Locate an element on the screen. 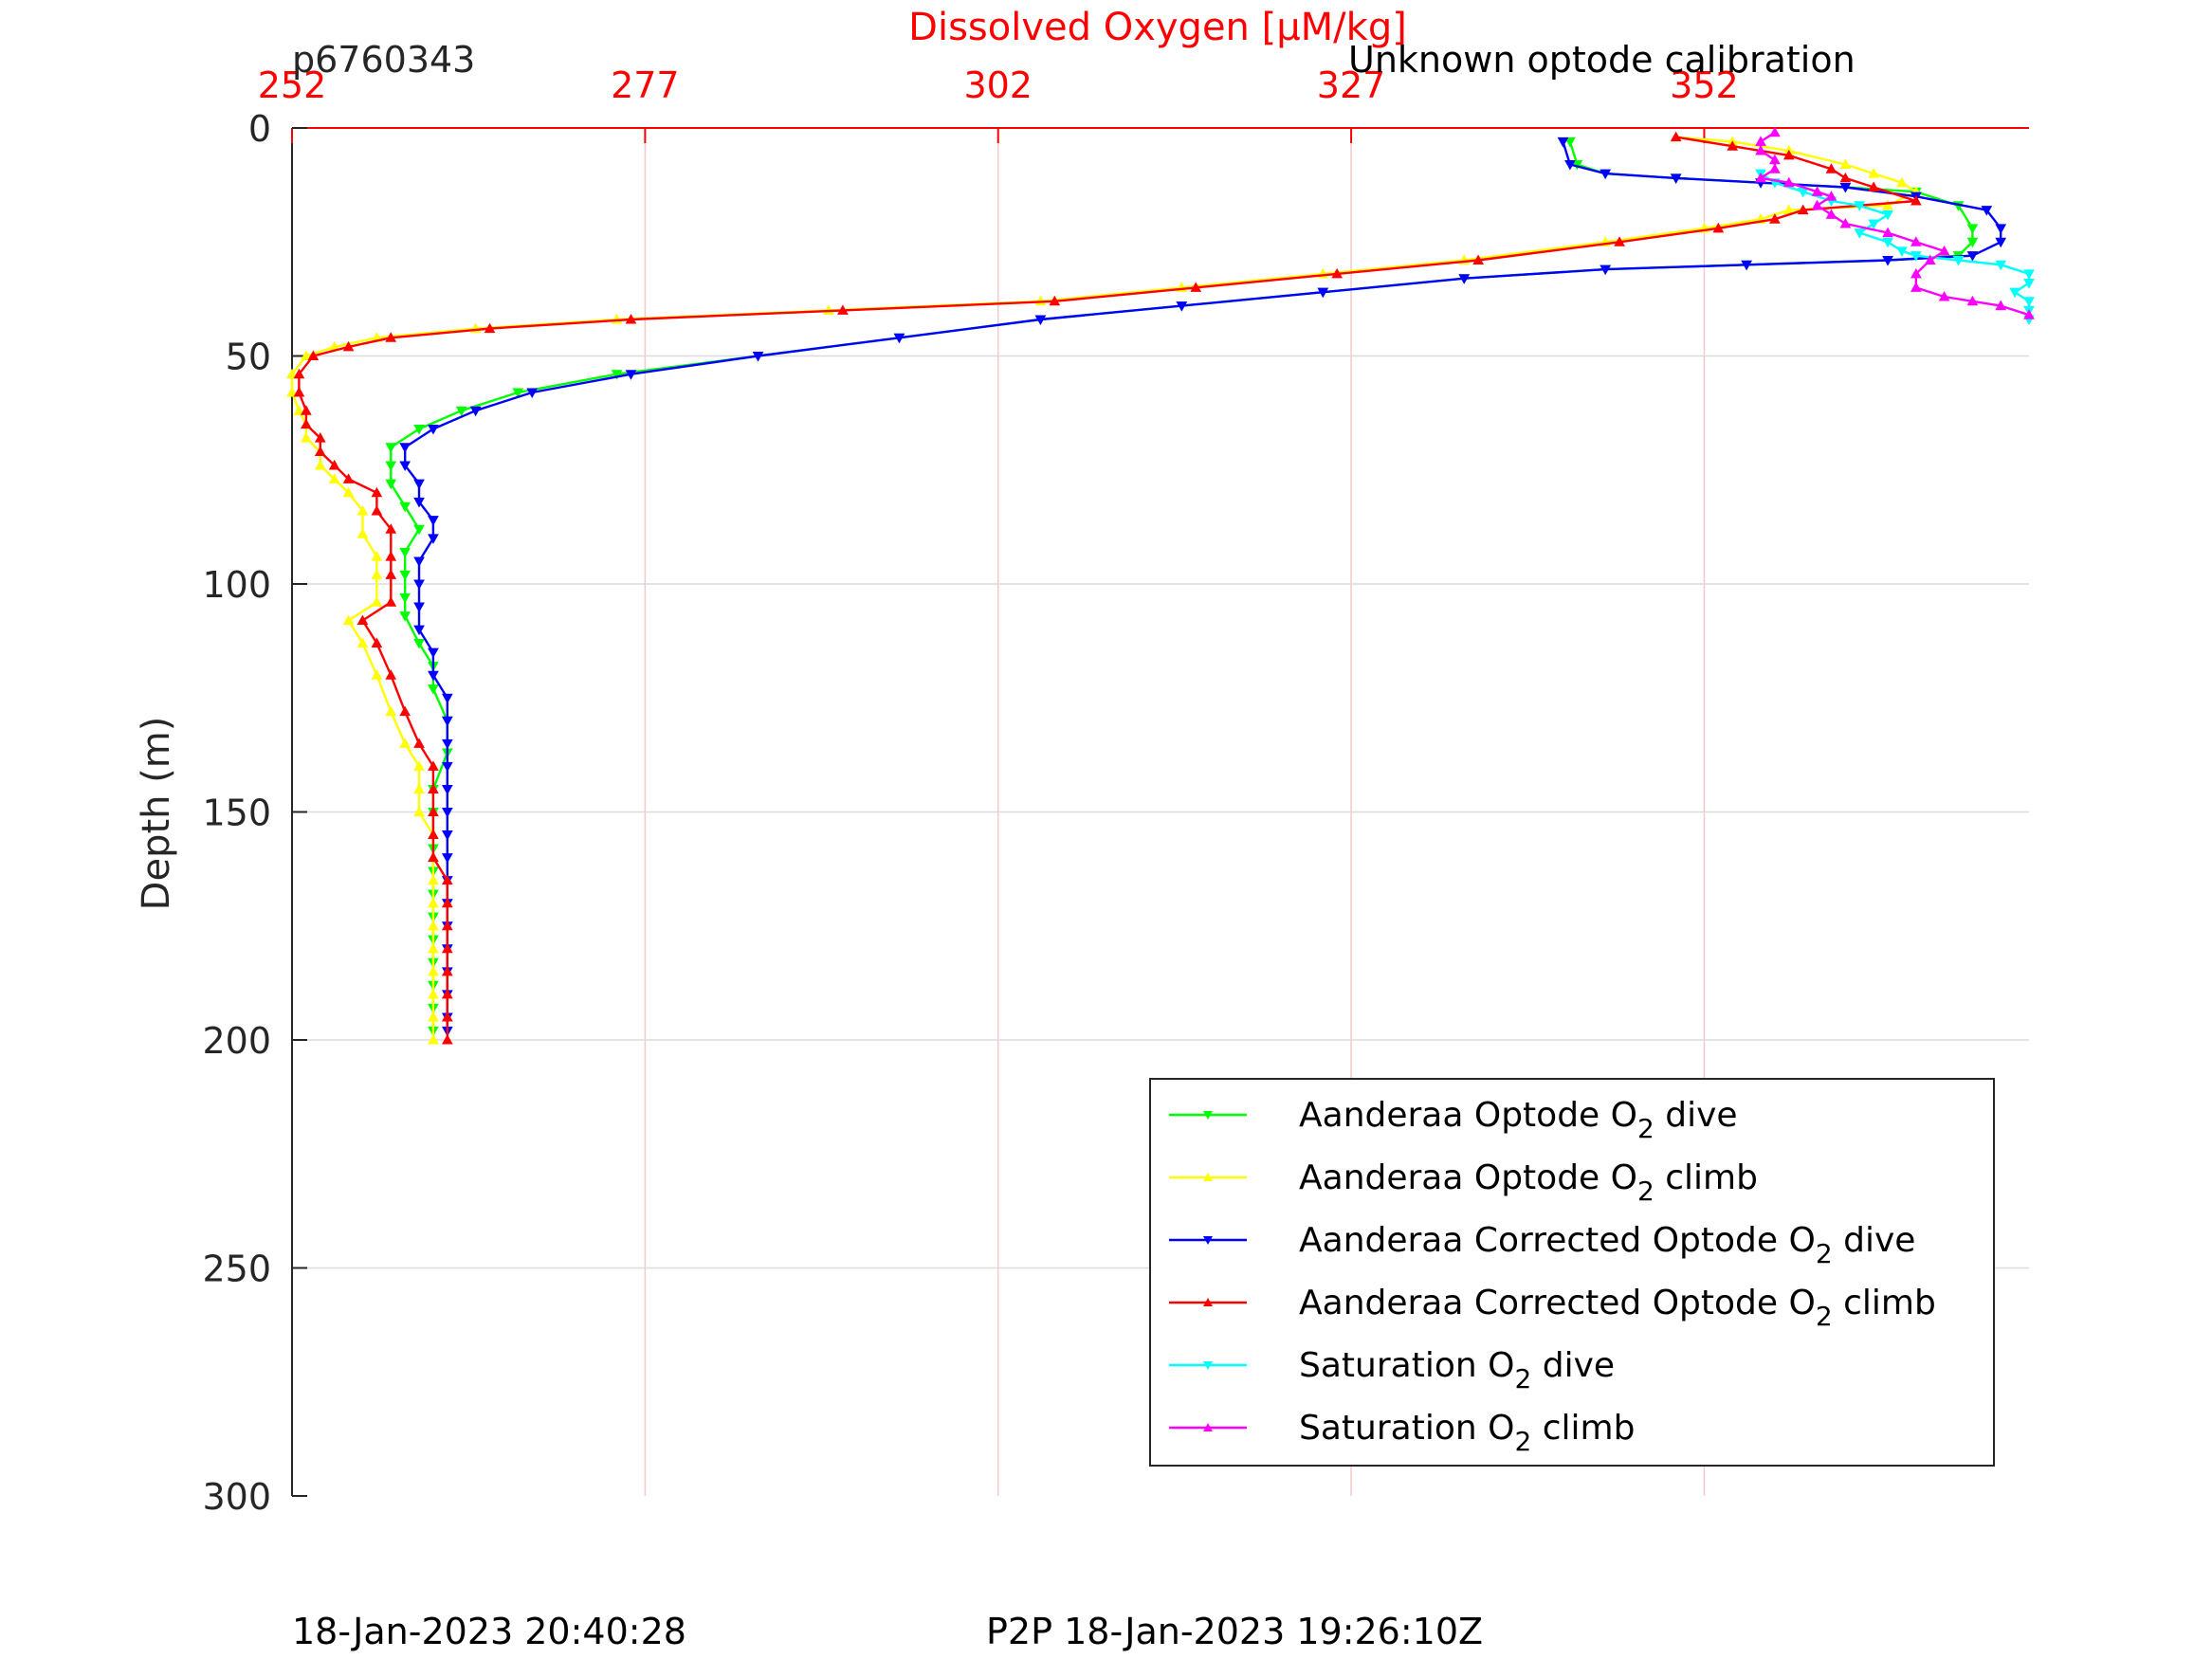 This screenshot has width=2212, height=1659. legend-entry: Saturation O2 dive is located at coordinates (1392, 1370).